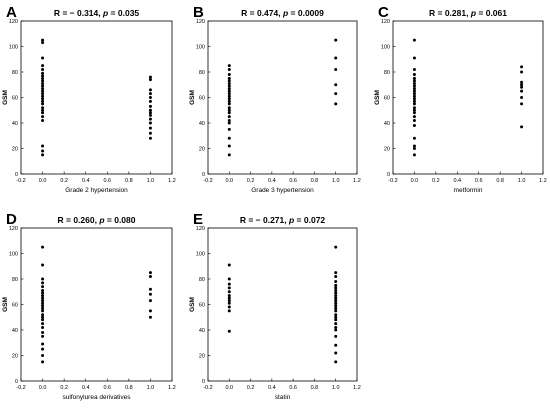 This screenshot has width=550, height=412. I want to click on plot-frame, so click(96, 304).